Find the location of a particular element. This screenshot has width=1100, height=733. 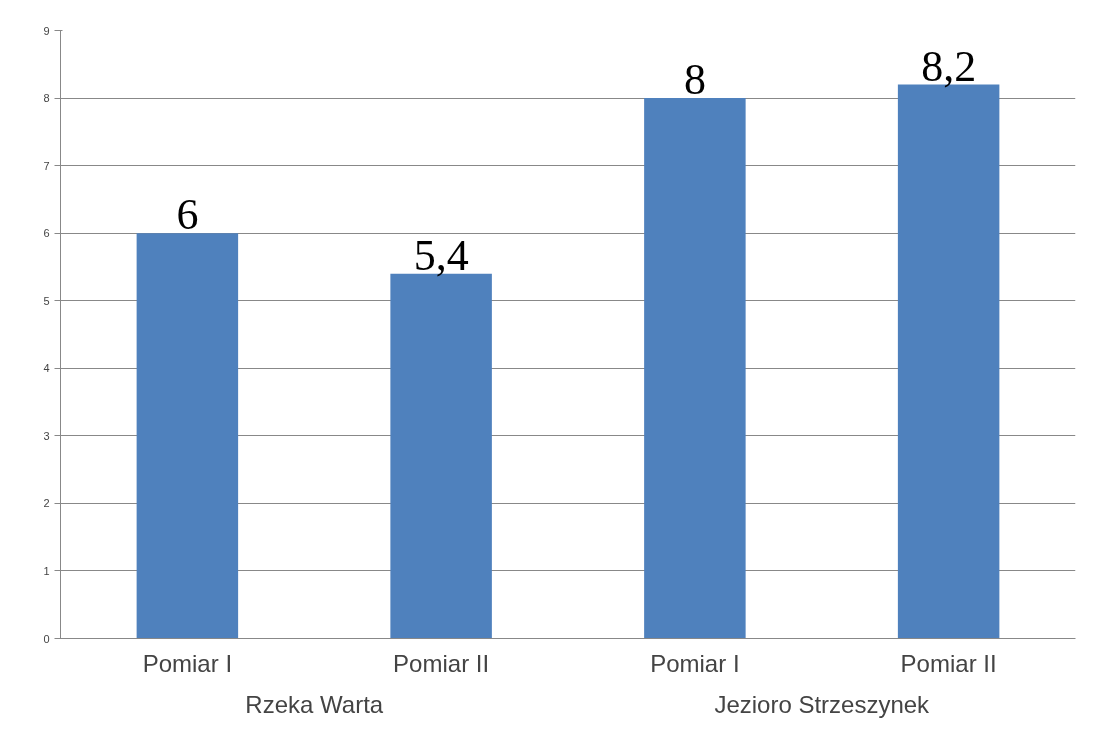

y-tick-label: 3 is located at coordinates (46, 435).